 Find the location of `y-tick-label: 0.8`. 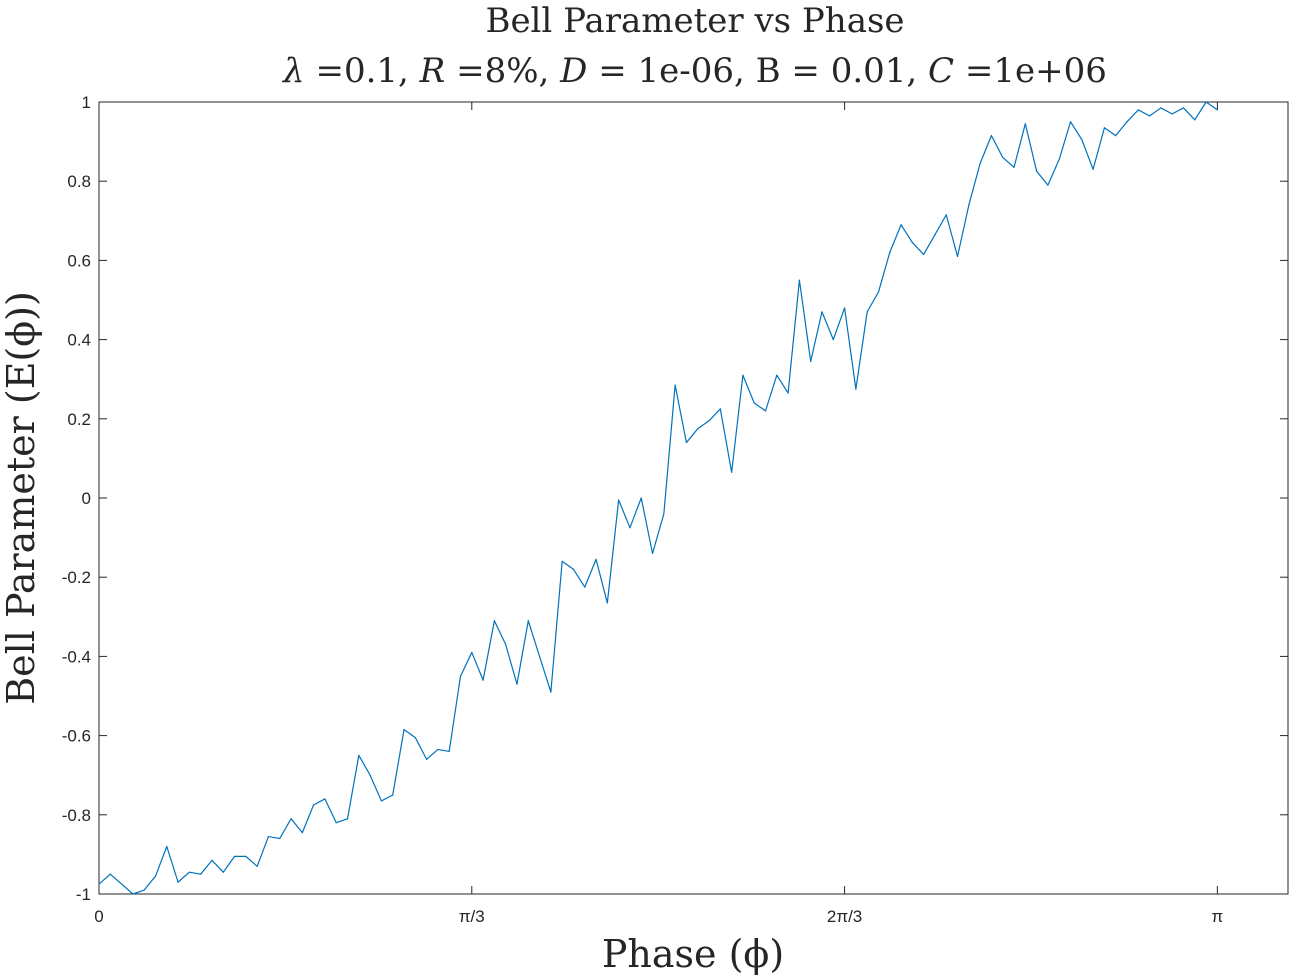

y-tick-label: 0.8 is located at coordinates (79, 181).